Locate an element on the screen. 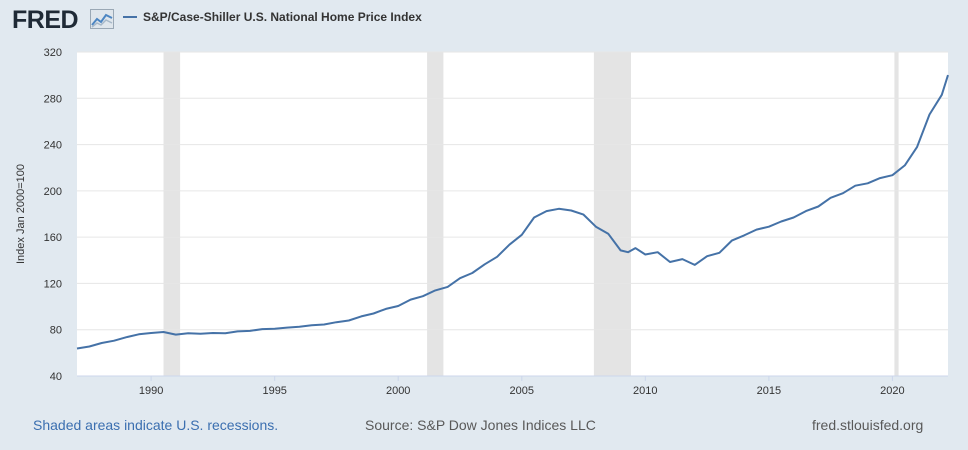 Image resolution: width=968 pixels, height=450 pixels. y-tick-labels: 40 80 120 160 200 240 280 320 is located at coordinates (53, 215).